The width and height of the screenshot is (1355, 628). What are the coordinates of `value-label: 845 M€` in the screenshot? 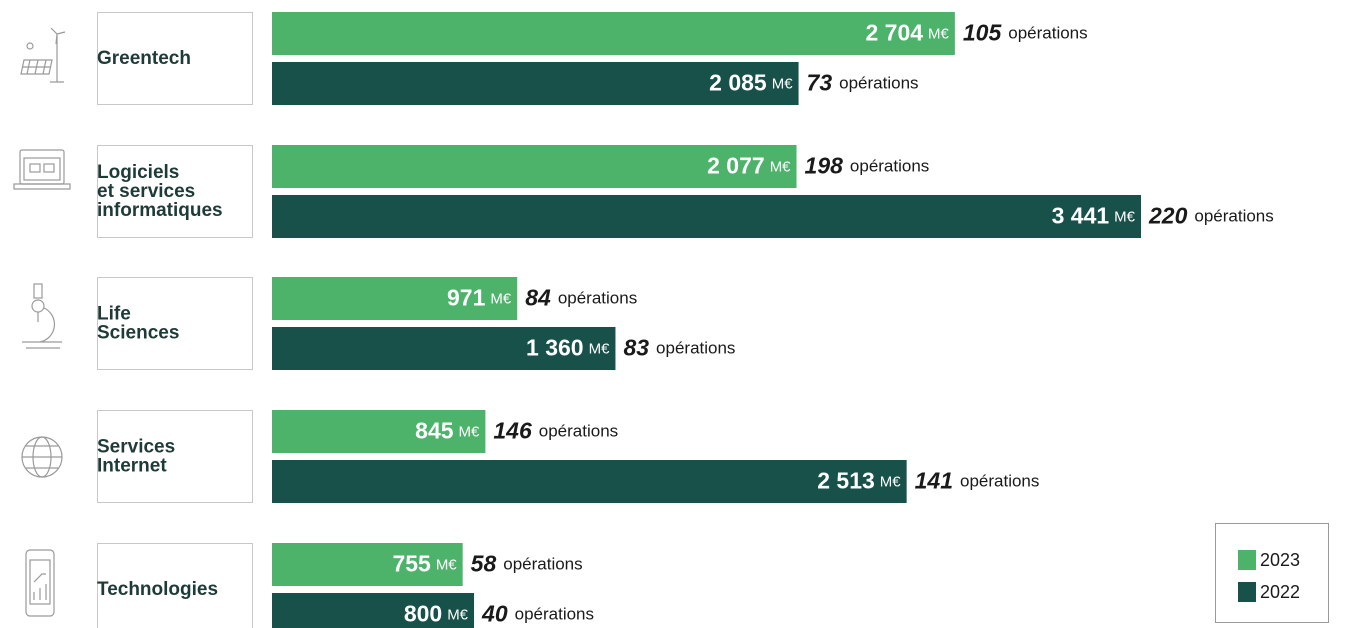 It's located at (447, 431).